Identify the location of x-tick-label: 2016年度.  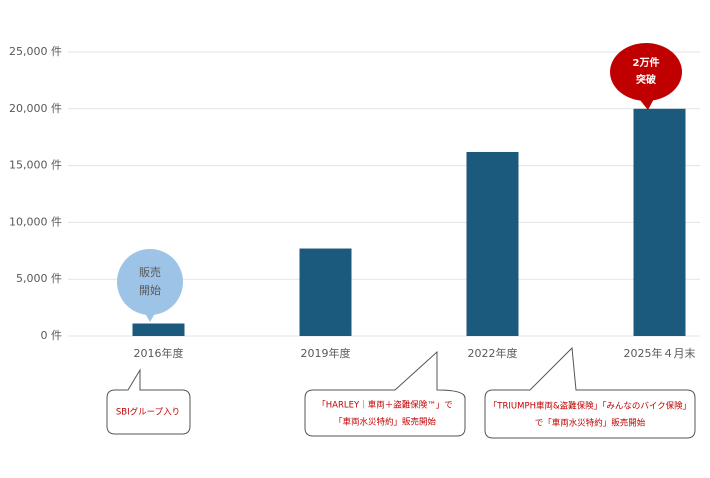
(159, 353).